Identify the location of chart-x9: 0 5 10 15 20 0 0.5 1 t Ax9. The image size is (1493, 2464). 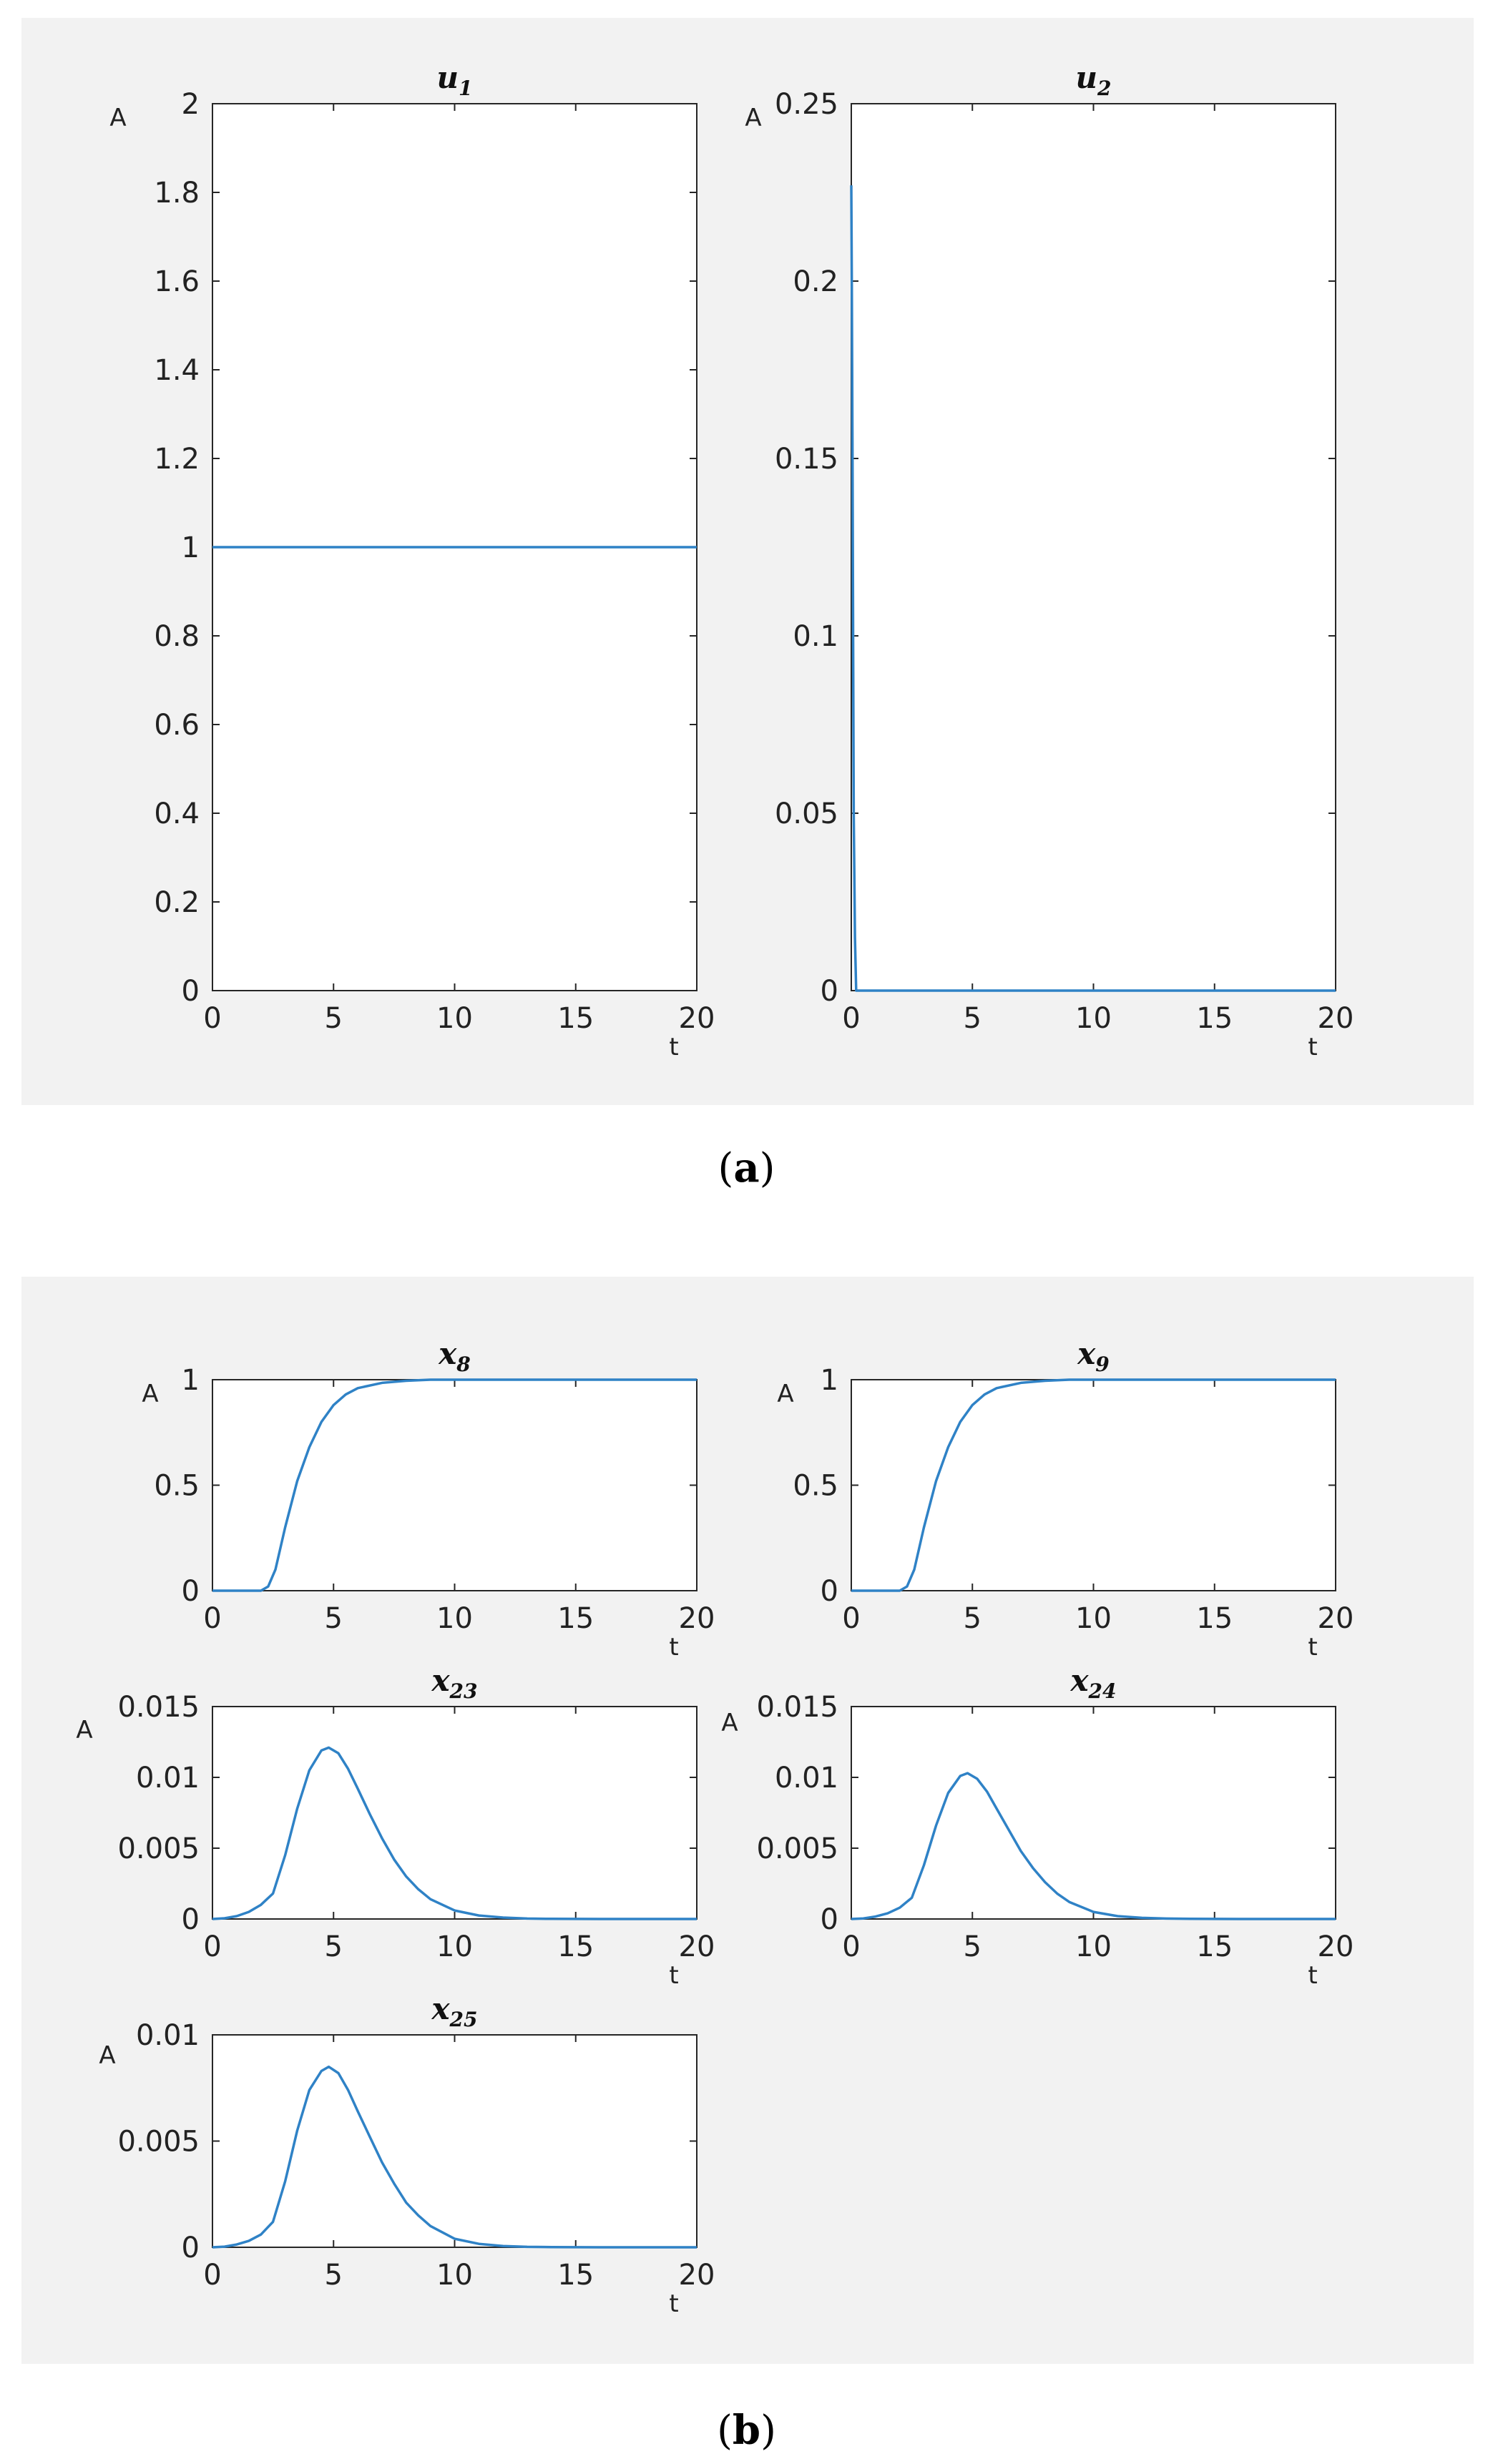
(1065, 1499).